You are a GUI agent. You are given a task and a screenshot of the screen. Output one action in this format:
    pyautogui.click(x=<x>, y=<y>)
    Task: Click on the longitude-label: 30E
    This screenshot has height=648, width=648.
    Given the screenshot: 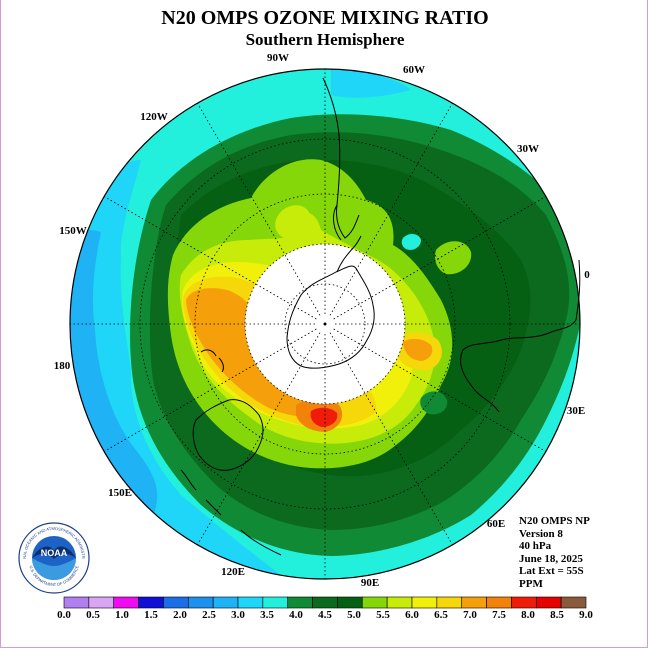 What is the action you would take?
    pyautogui.click(x=576, y=411)
    